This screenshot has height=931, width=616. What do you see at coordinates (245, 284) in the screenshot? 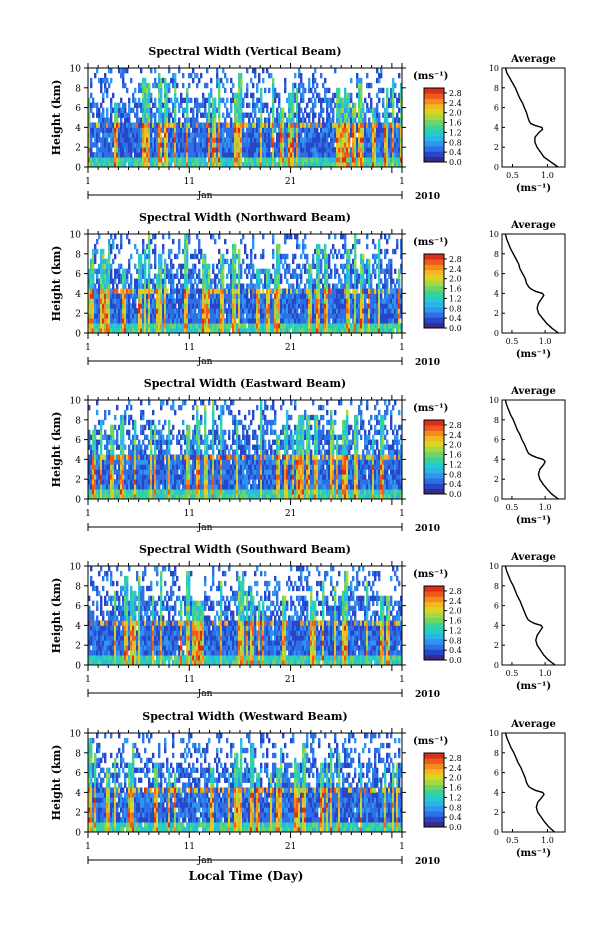
I see `heatmap-cells` at bounding box center [245, 284].